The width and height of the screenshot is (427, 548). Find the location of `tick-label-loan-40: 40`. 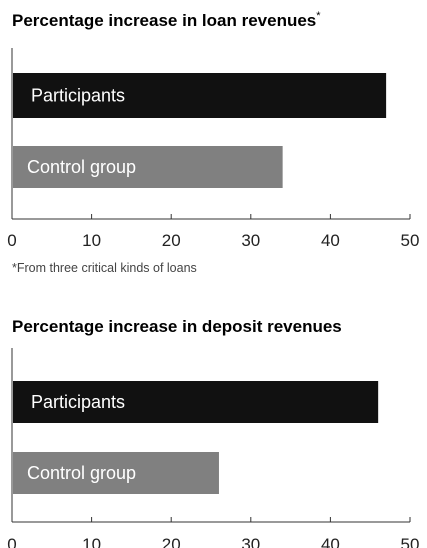

tick-label-loan-40: 40 is located at coordinates (330, 240).